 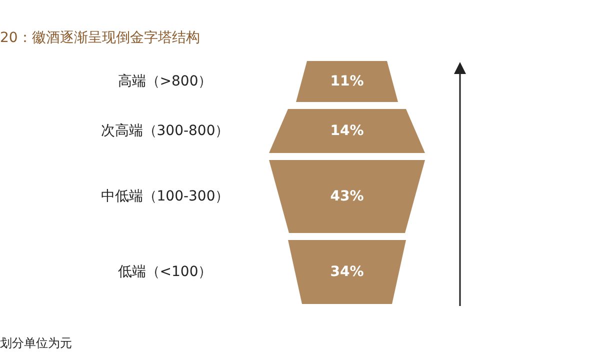 I want to click on text: 20：徽酒逐渐呈现倒金字塔结构, so click(x=100, y=38).